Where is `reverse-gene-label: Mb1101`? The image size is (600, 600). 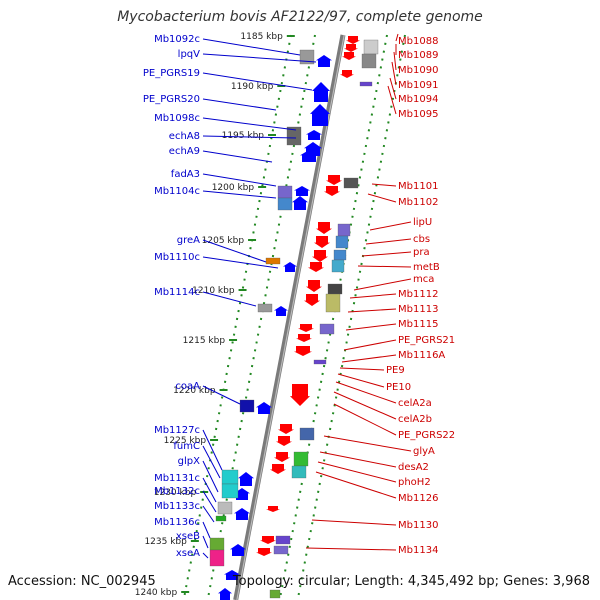
reverse-gene-label: Mb1101 is located at coordinates (418, 186).